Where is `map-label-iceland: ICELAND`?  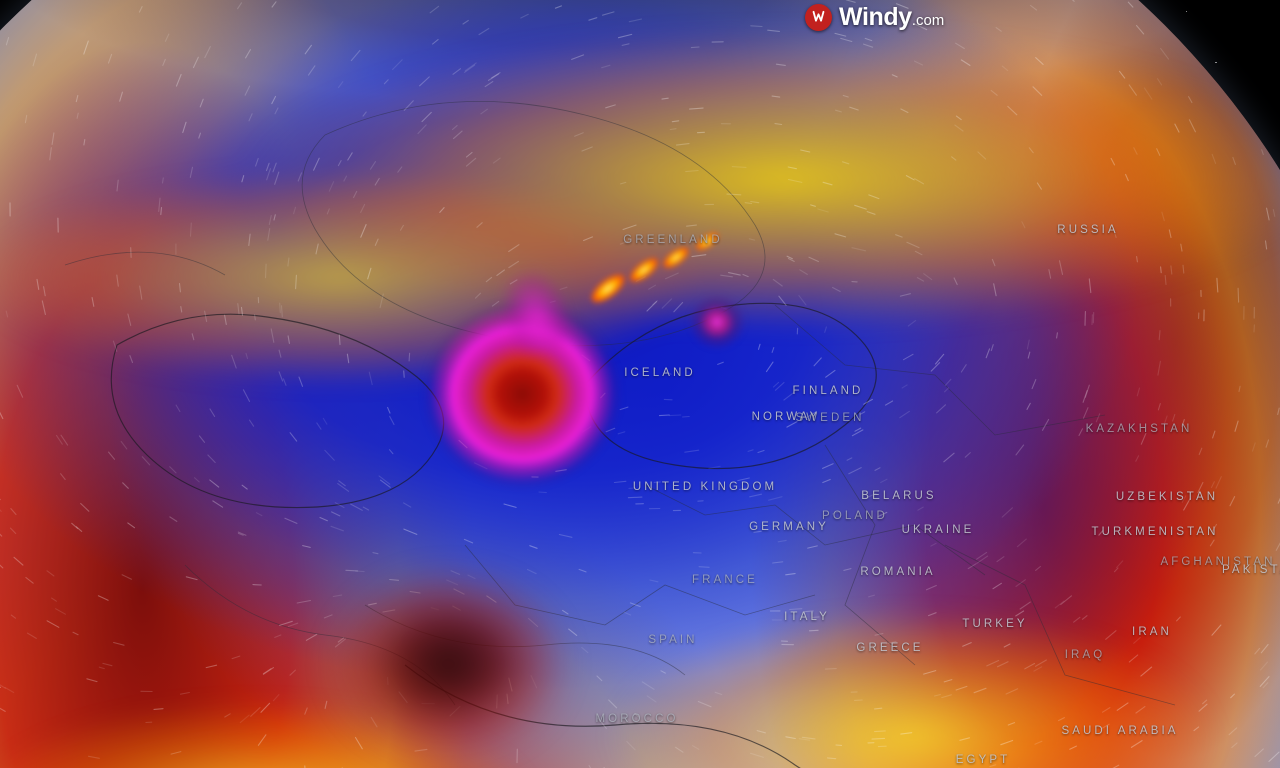 map-label-iceland: ICELAND is located at coordinates (660, 373).